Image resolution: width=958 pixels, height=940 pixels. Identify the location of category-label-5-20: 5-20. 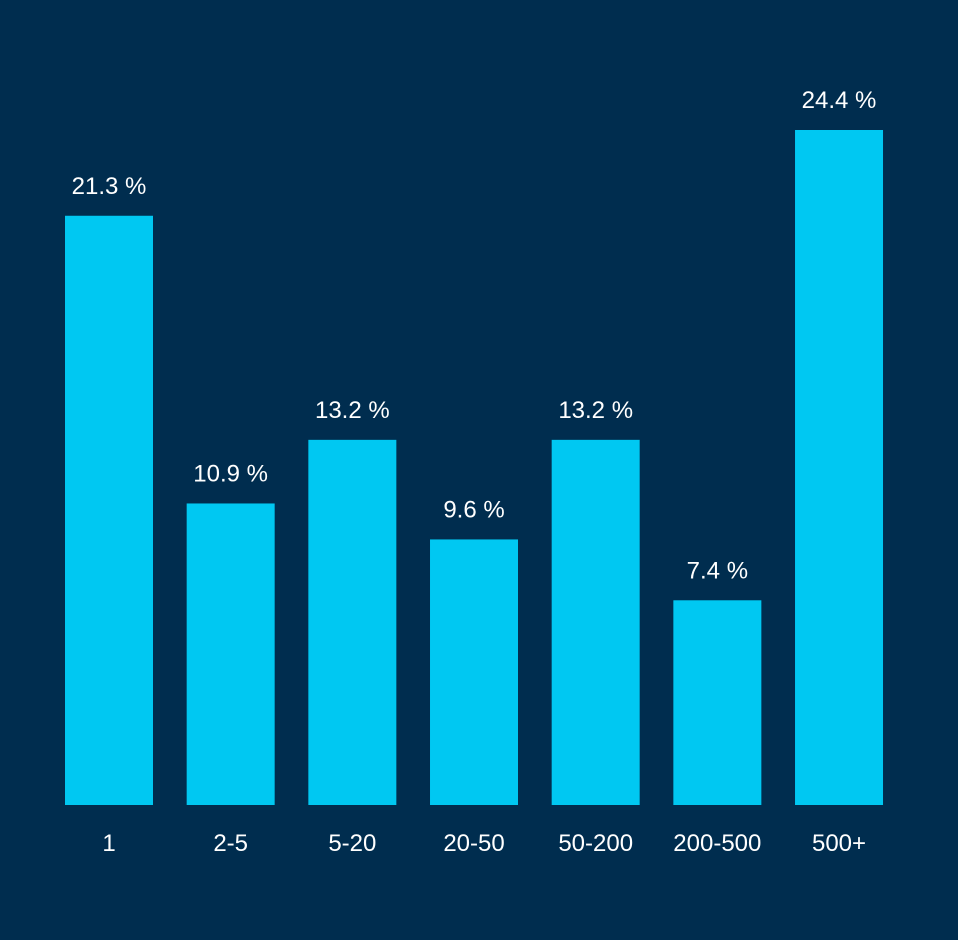
(352, 843).